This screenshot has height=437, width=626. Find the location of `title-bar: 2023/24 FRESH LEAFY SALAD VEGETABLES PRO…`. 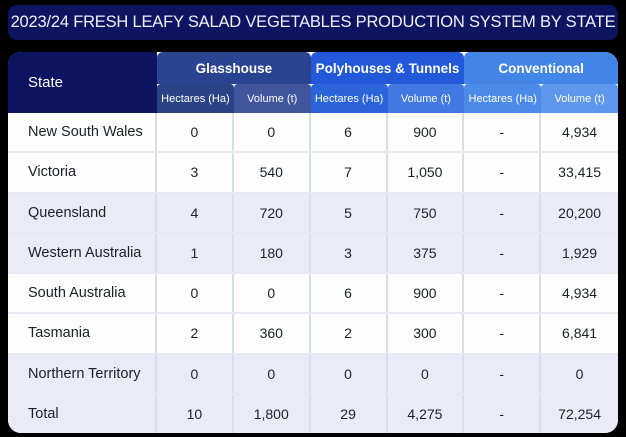

title-bar: 2023/24 FRESH LEAFY SALAD VEGETABLES PRO… is located at coordinates (313, 22).